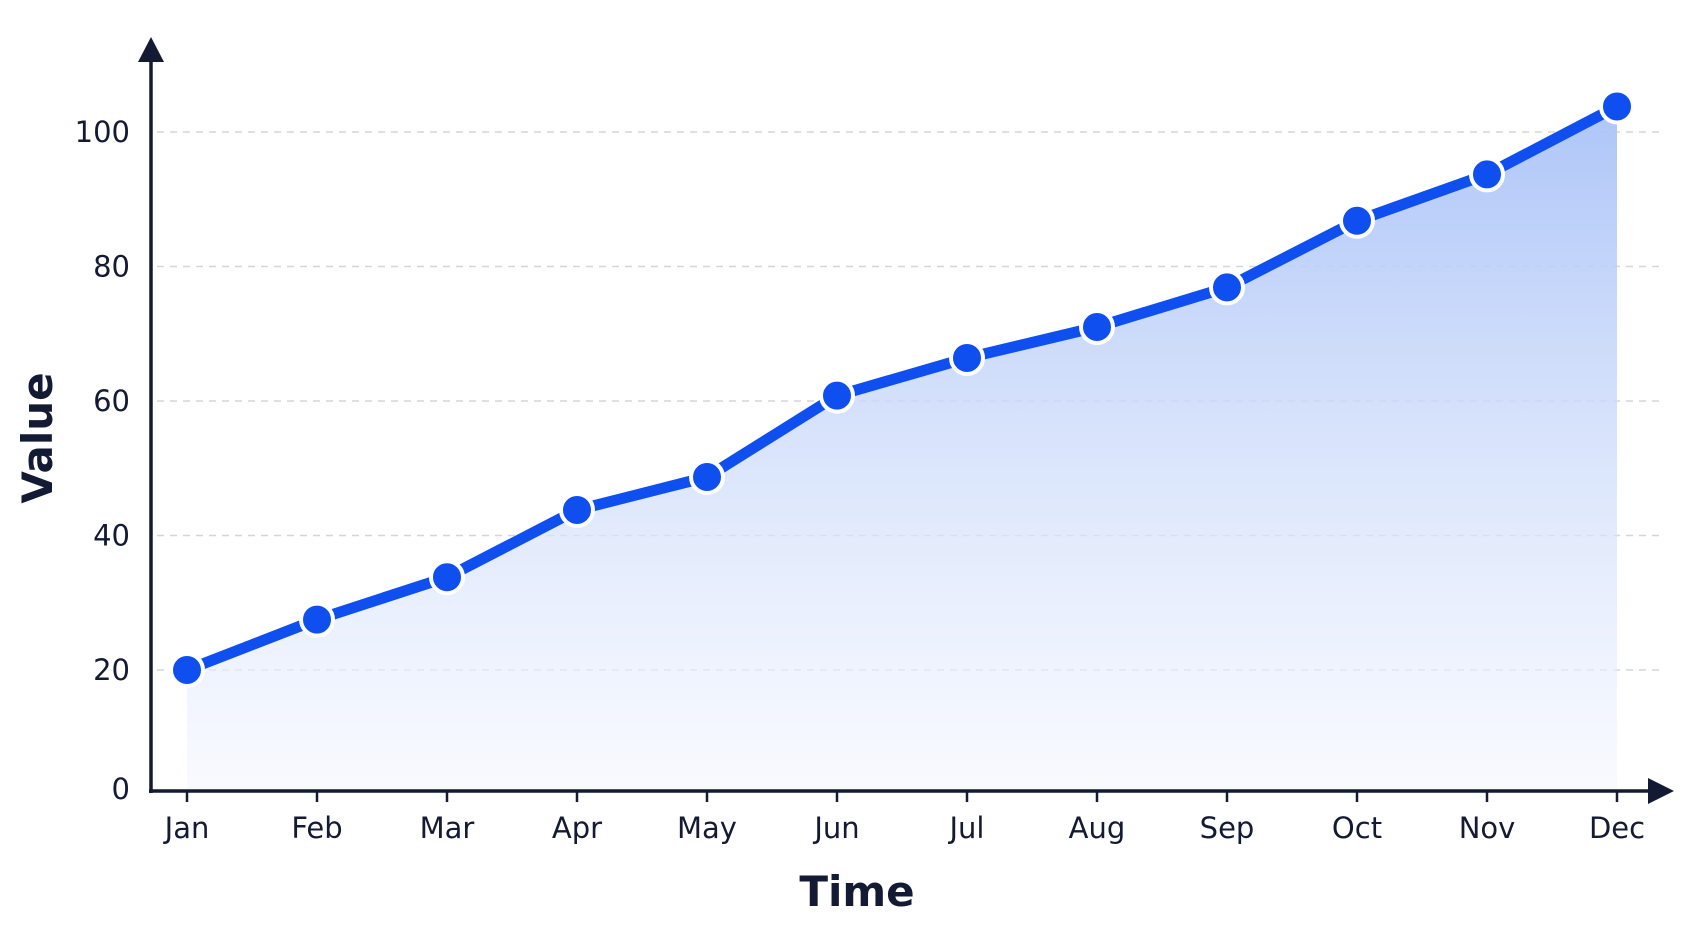 The width and height of the screenshot is (1693, 929). What do you see at coordinates (447, 828) in the screenshot?
I see `x-tick-label-mar: Mar` at bounding box center [447, 828].